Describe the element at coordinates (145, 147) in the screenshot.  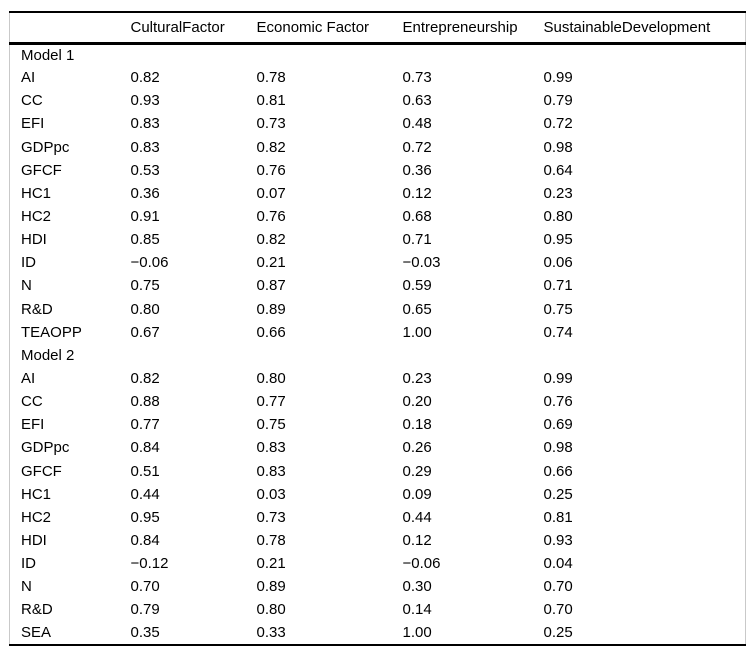
I see `value-cell: 0.83` at that location.